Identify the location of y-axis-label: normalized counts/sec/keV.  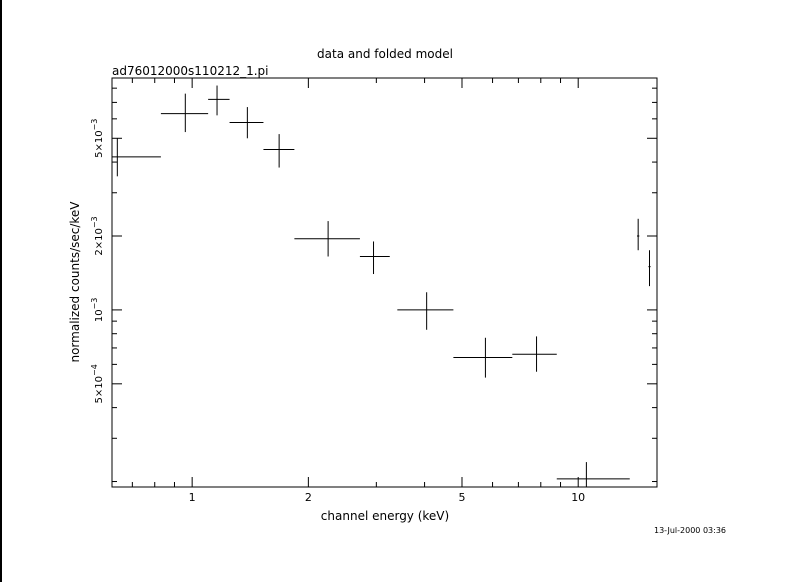
(75, 282).